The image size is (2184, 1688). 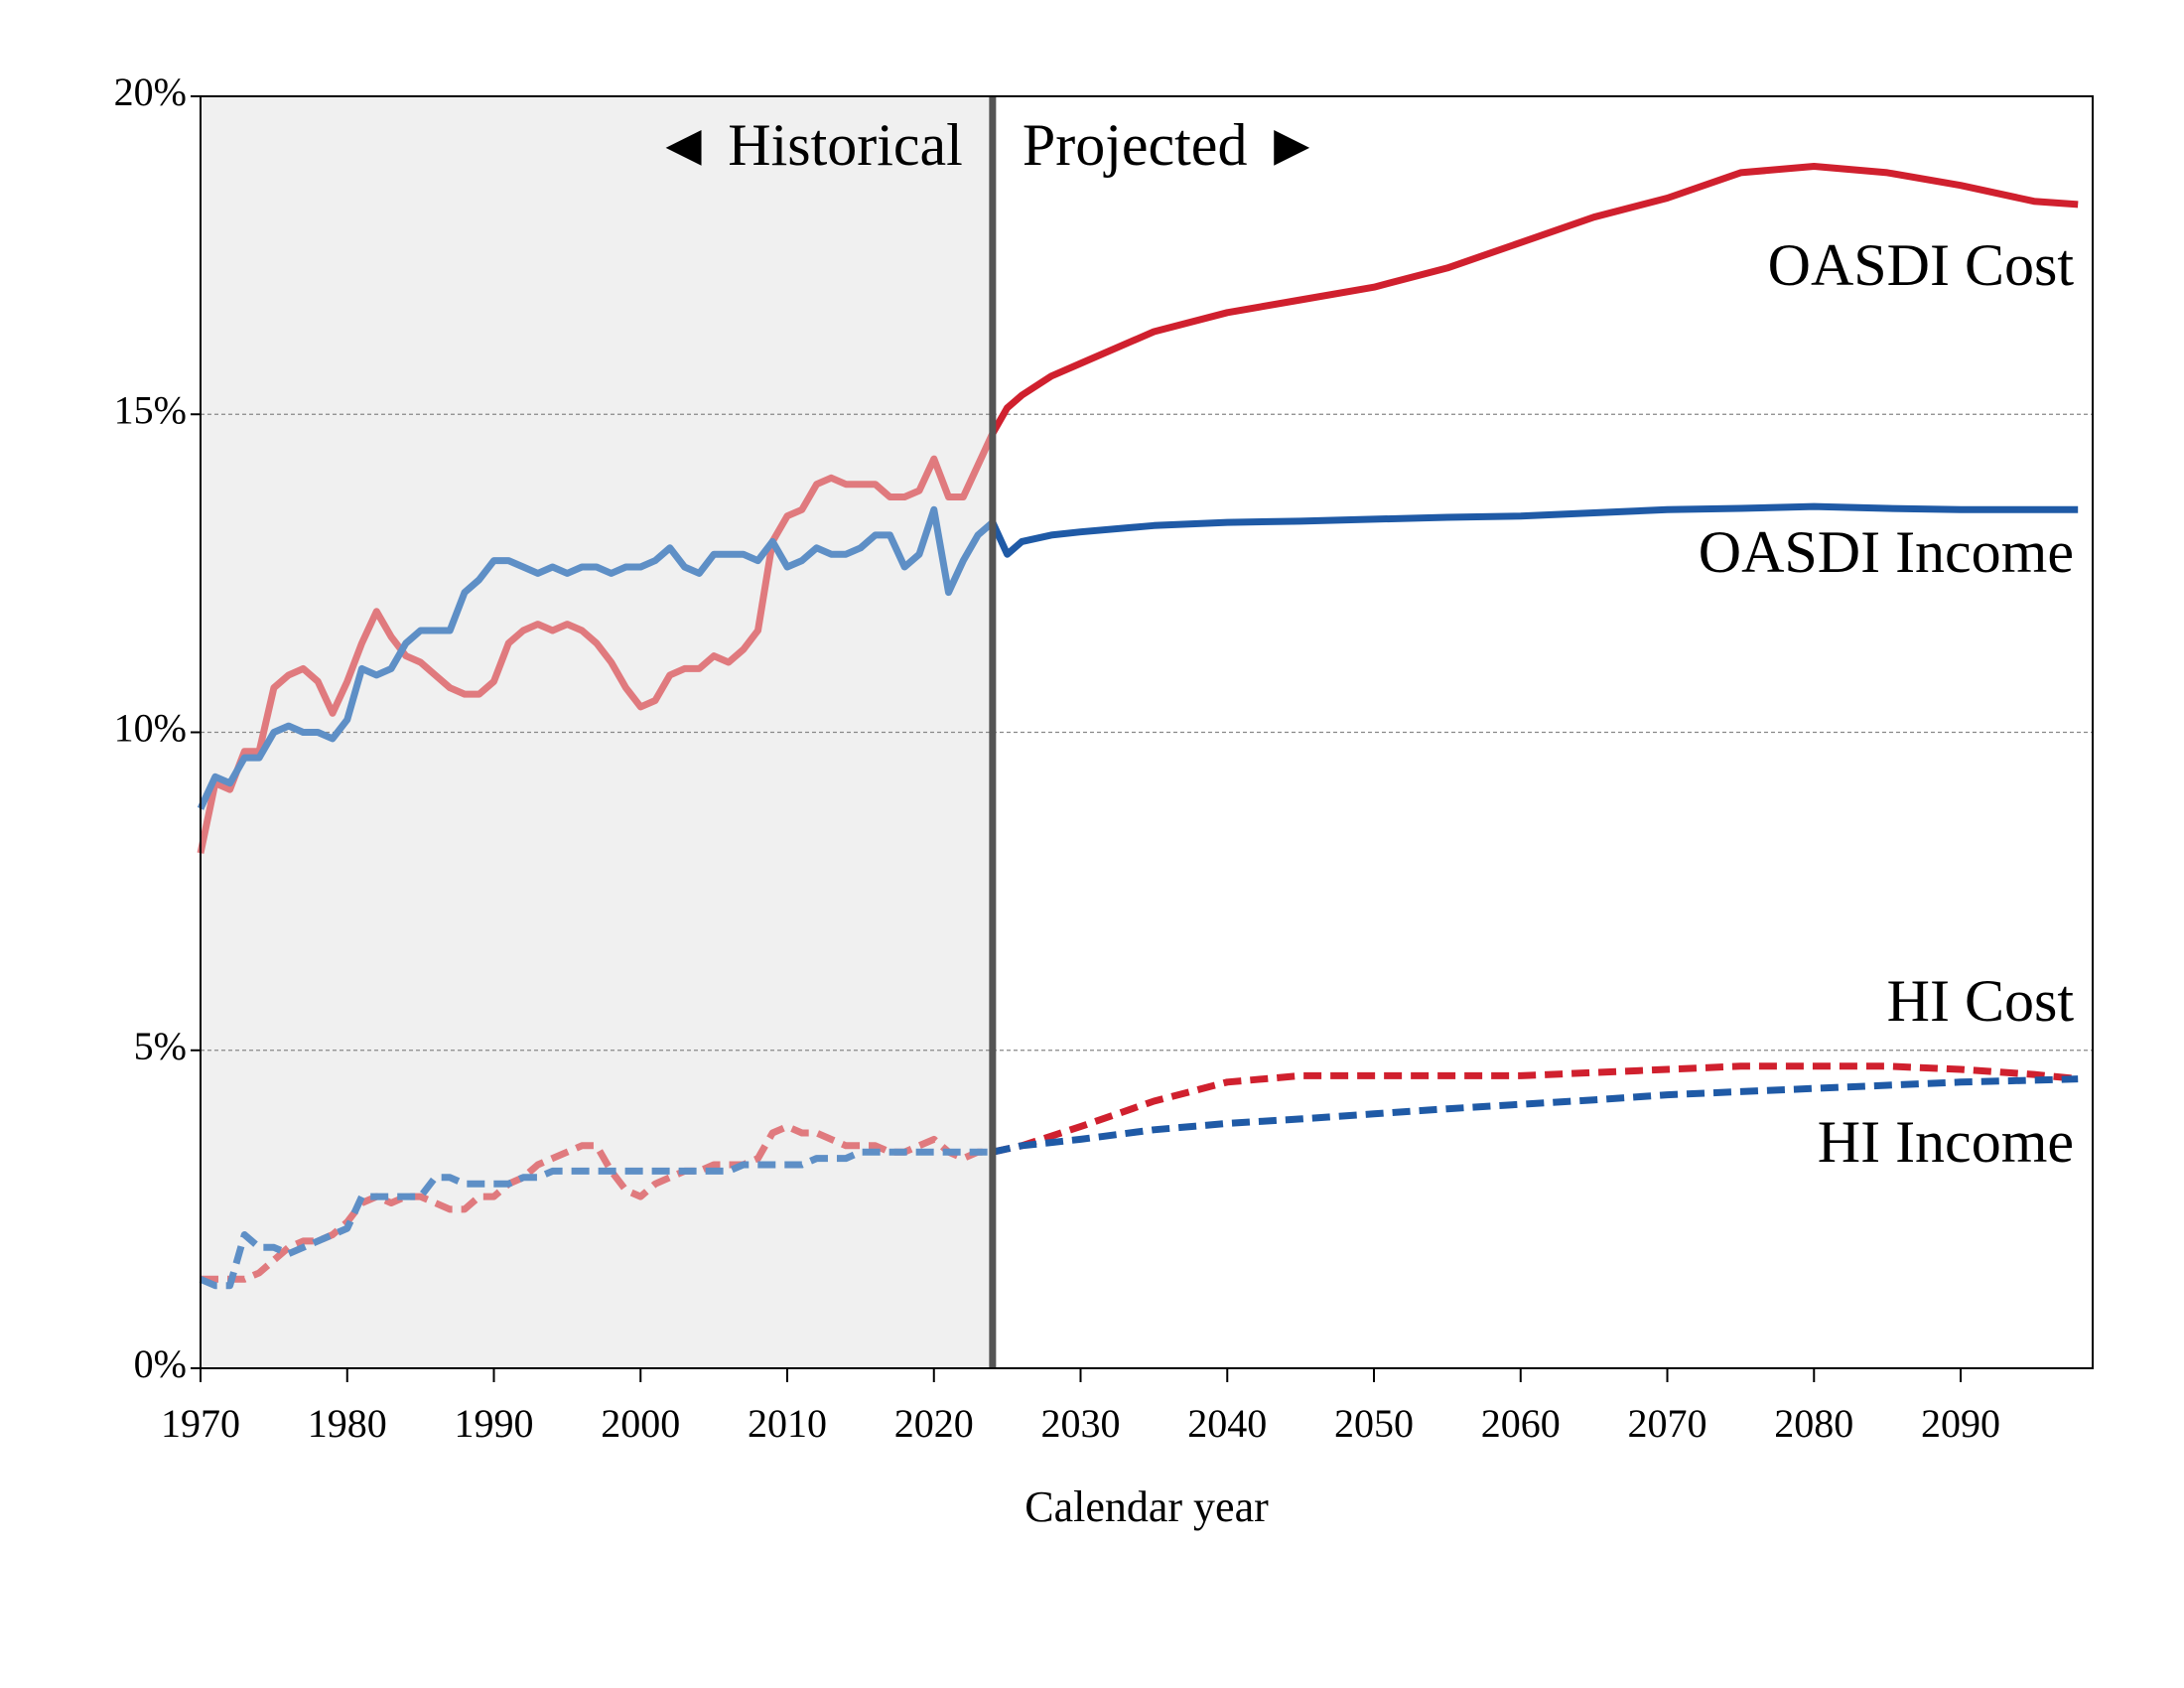 What do you see at coordinates (1921, 265) in the screenshot?
I see `series-label: OASDI Cost` at bounding box center [1921, 265].